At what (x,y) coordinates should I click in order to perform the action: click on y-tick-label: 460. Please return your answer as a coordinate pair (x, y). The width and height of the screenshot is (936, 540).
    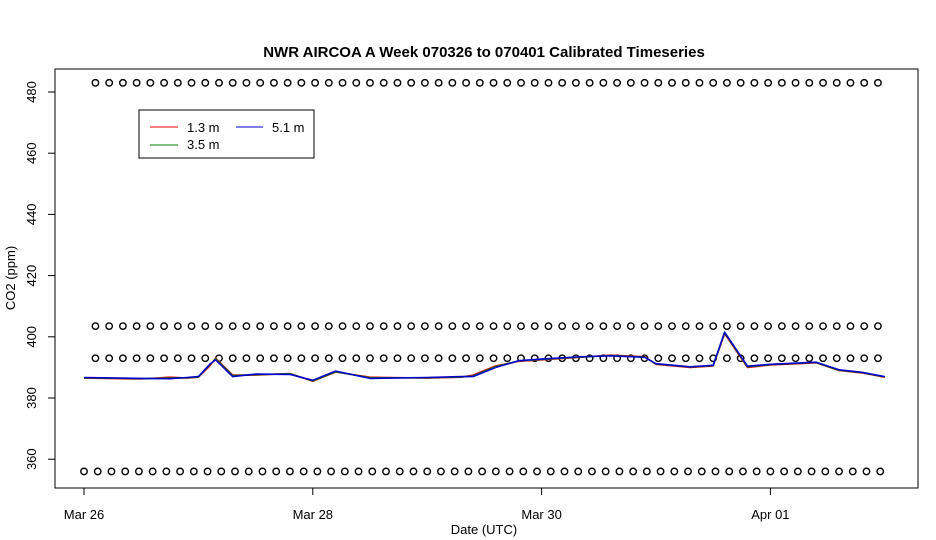
    Looking at the image, I should click on (31, 153).